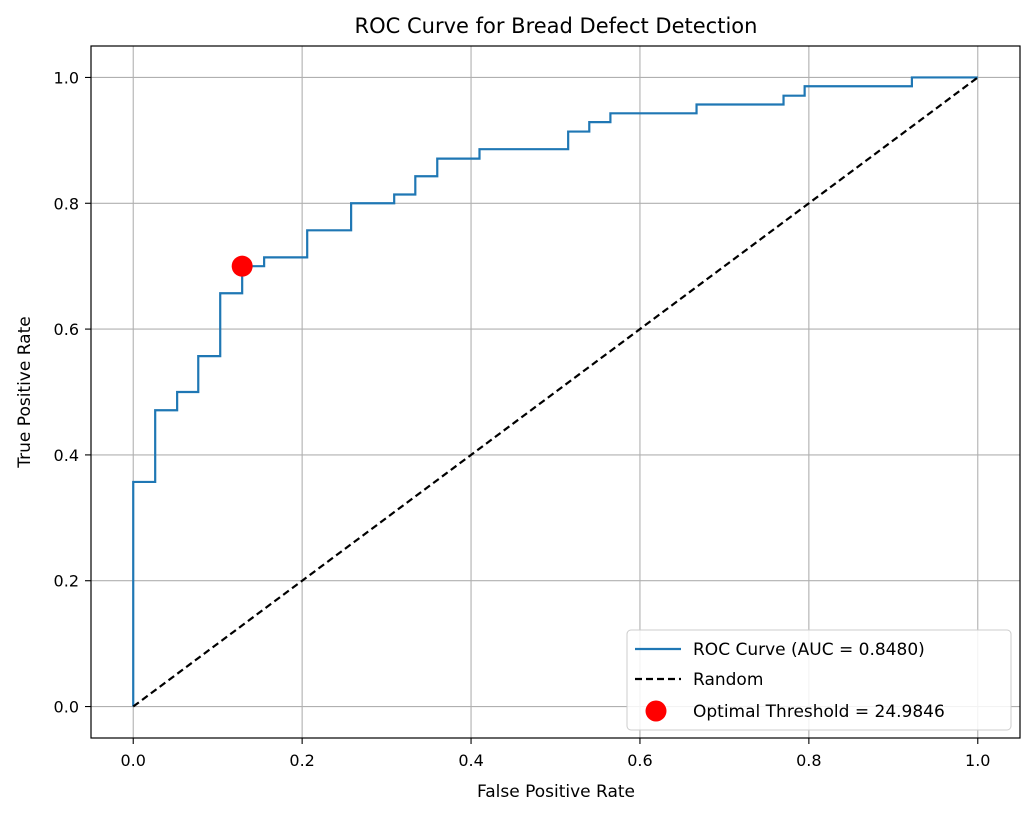 The width and height of the screenshot is (1036, 817). What do you see at coordinates (977, 760) in the screenshot?
I see `x-tick-label: 1.0` at bounding box center [977, 760].